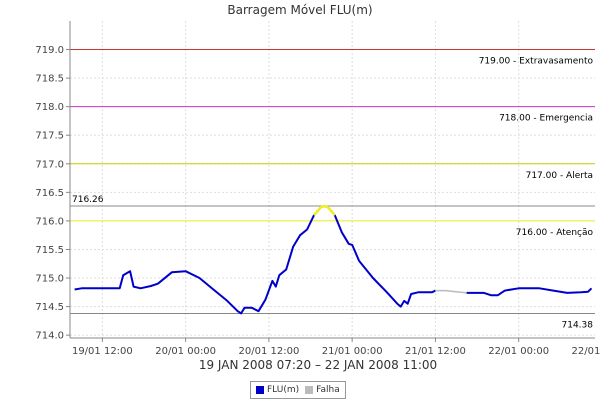 The height and width of the screenshot is (400, 600). I want to click on legend: FLU(m) Falha, so click(298, 390).